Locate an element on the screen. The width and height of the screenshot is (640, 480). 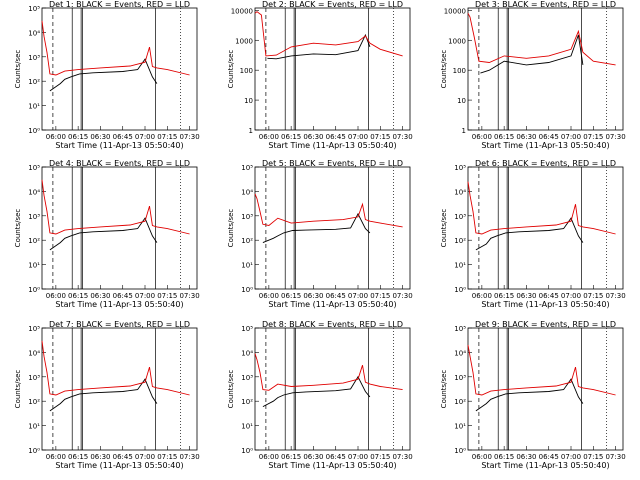
y-tick-label: 100 is located at coordinates (459, 71).